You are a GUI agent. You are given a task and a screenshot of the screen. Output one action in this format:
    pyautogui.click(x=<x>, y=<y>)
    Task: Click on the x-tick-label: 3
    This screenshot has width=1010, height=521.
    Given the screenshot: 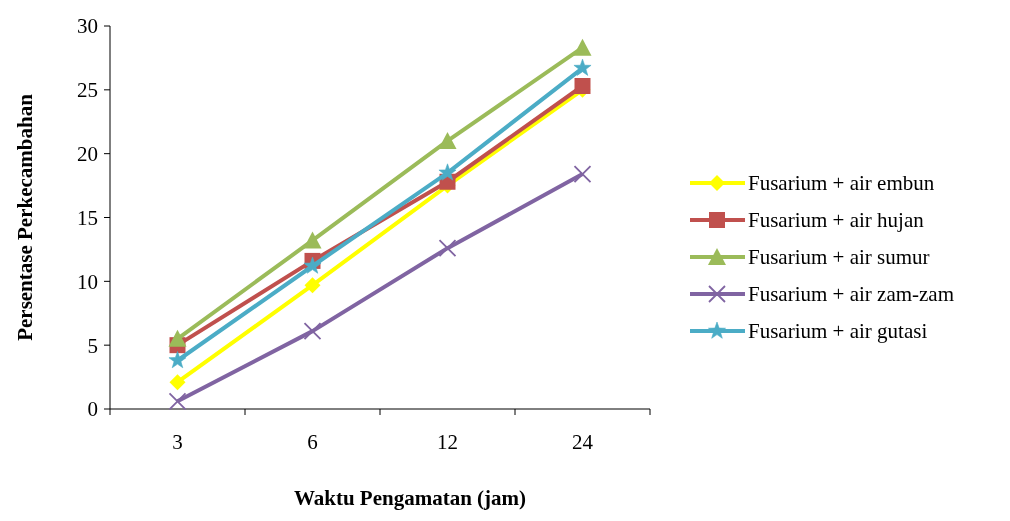 What is the action you would take?
    pyautogui.click(x=177, y=442)
    